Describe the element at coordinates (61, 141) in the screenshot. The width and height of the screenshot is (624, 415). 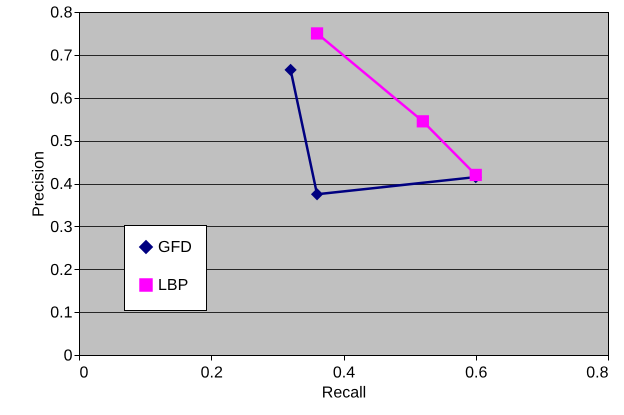
I see `y-tick-label: 0.5` at that location.